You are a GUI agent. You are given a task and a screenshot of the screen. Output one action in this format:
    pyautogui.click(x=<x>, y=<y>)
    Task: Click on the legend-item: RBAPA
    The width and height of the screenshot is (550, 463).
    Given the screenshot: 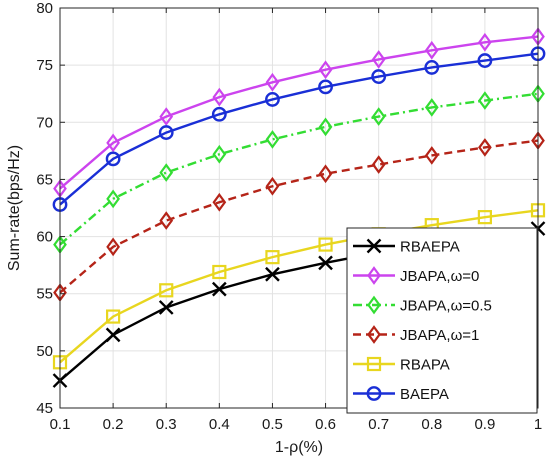 What is the action you would take?
    pyautogui.click(x=401, y=365)
    